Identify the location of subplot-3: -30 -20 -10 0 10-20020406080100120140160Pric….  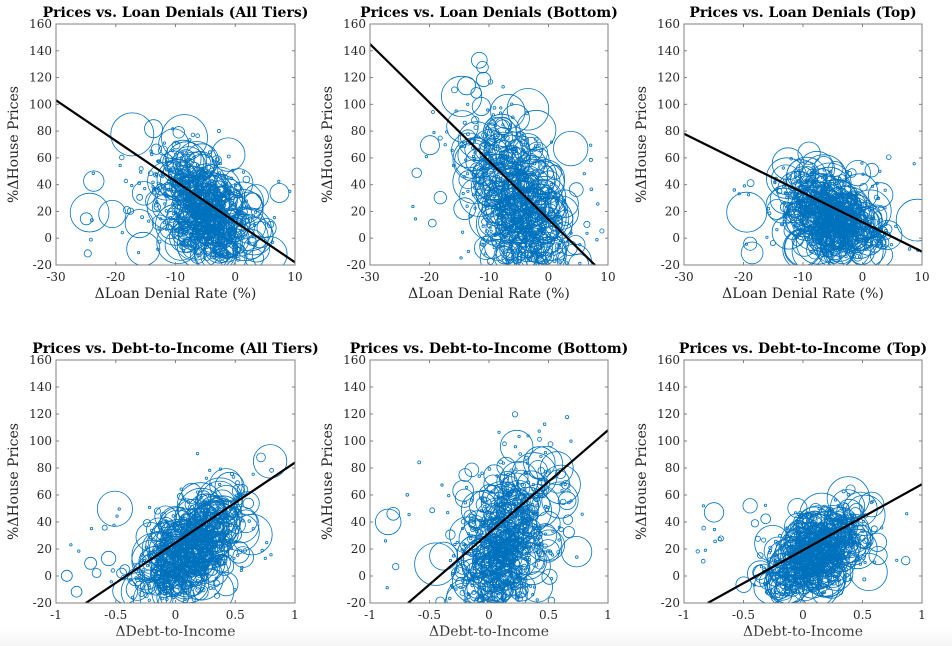
(782, 153).